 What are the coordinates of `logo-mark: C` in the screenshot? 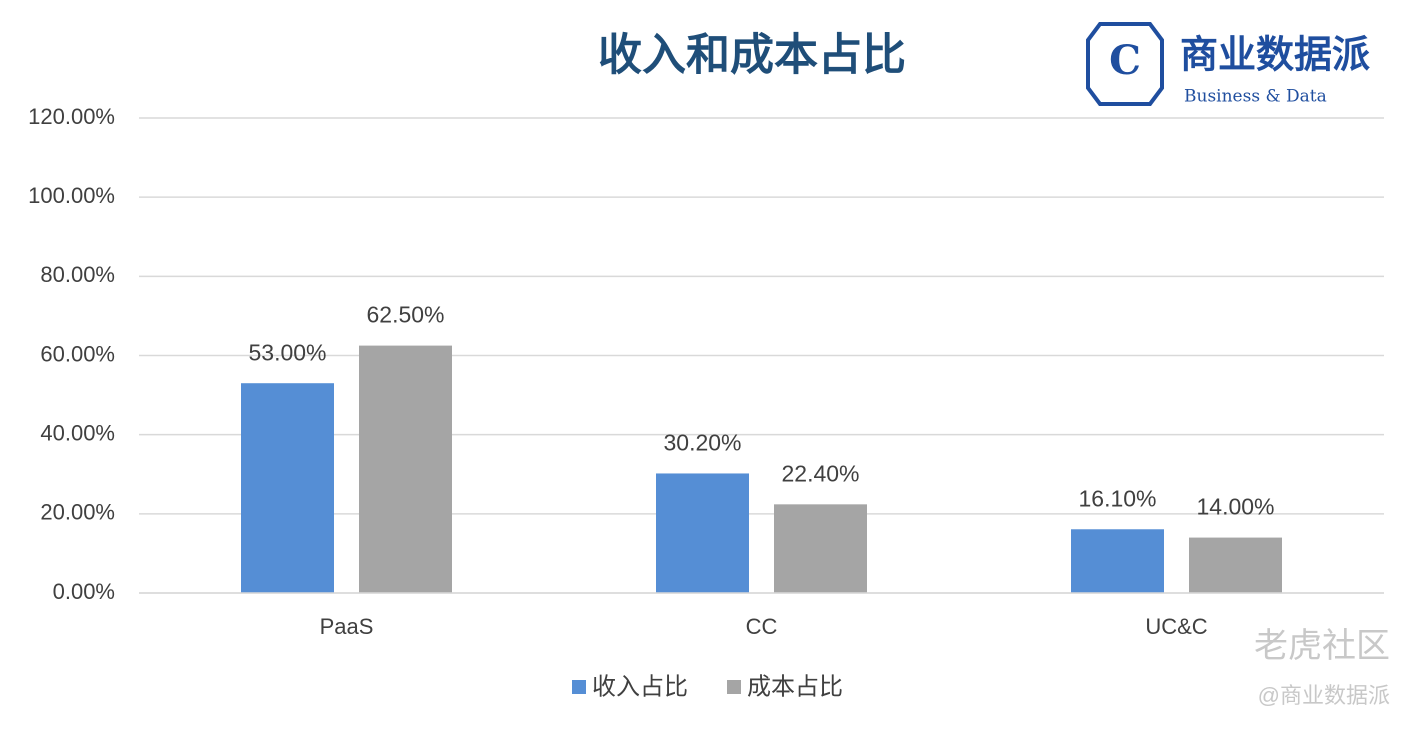 It's located at (1125, 60).